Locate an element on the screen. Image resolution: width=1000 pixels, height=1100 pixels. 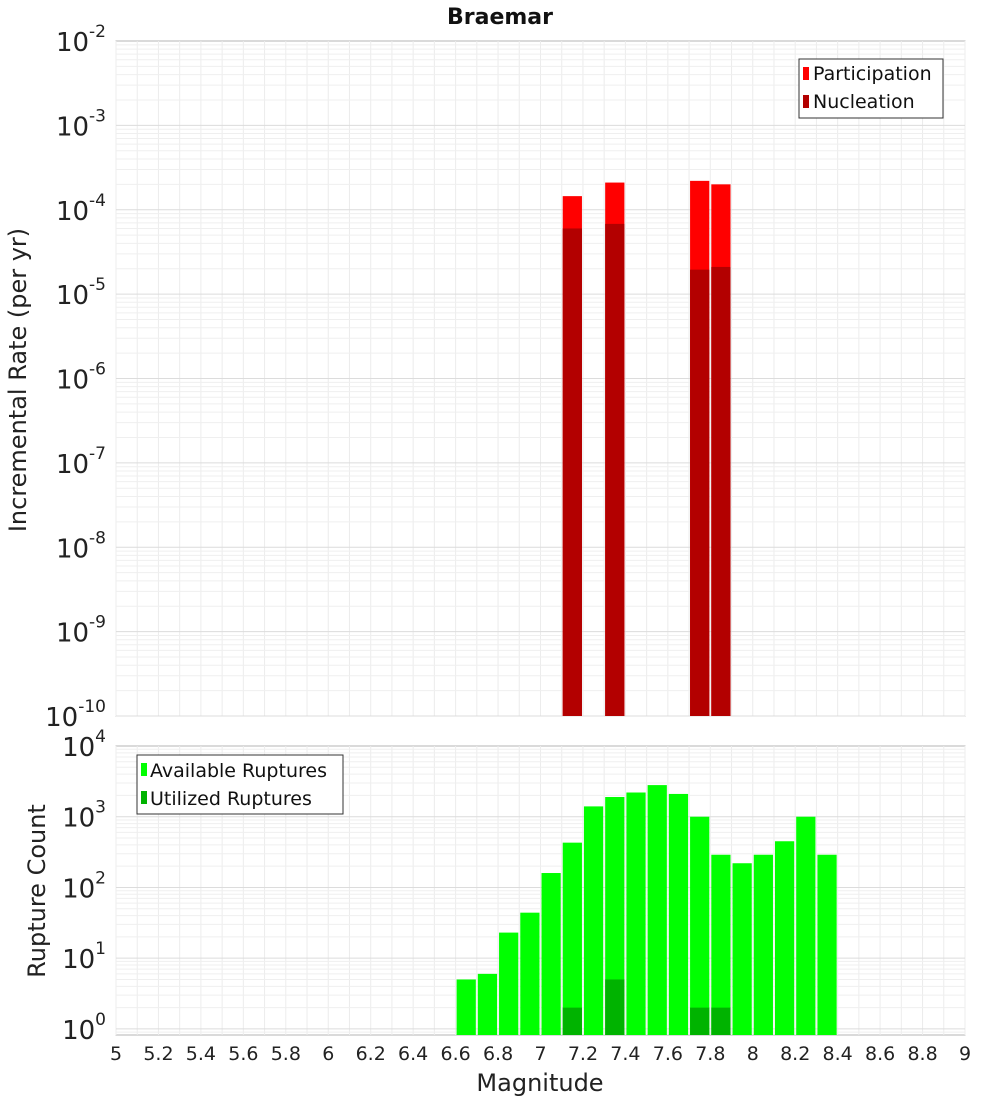
x-tick-label: 6.6 is located at coordinates (455, 1054).